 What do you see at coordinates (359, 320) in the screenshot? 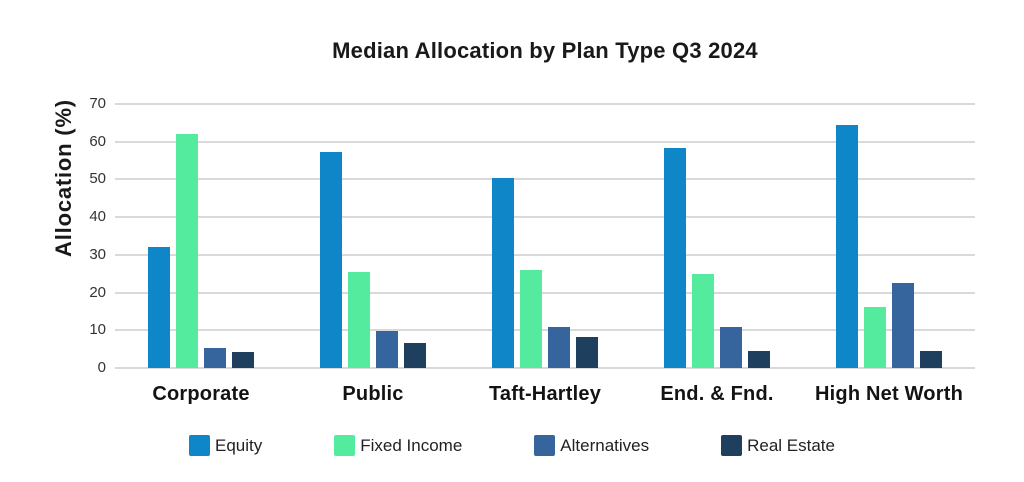
I see `bar-fixed-income-public` at bounding box center [359, 320].